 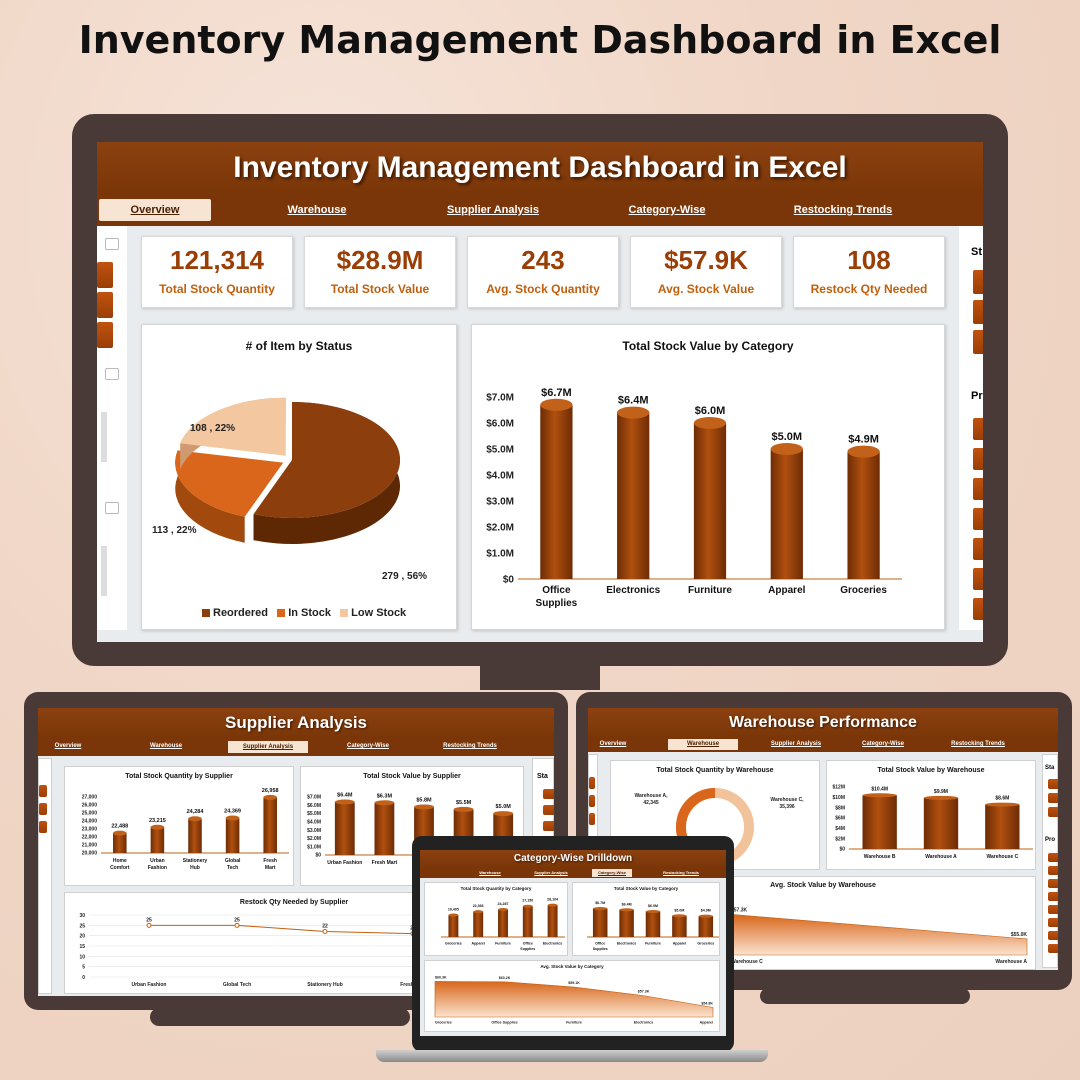 What do you see at coordinates (500, 397) in the screenshot?
I see `y-tick-label: $7.0M` at bounding box center [500, 397].